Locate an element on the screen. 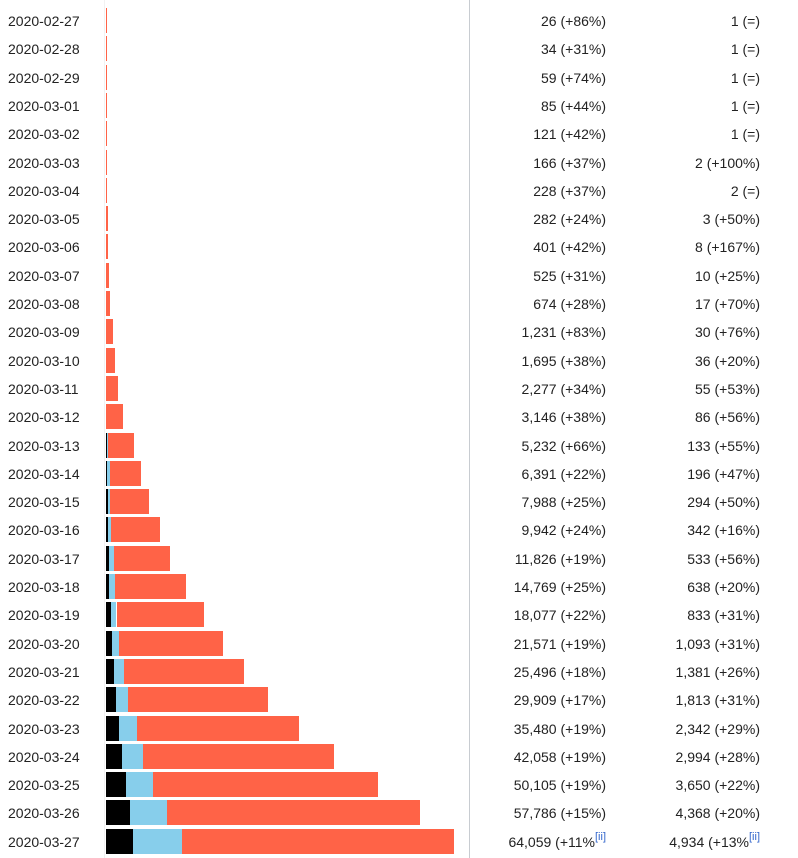  date-label: 2020-03-27 is located at coordinates (44, 841).